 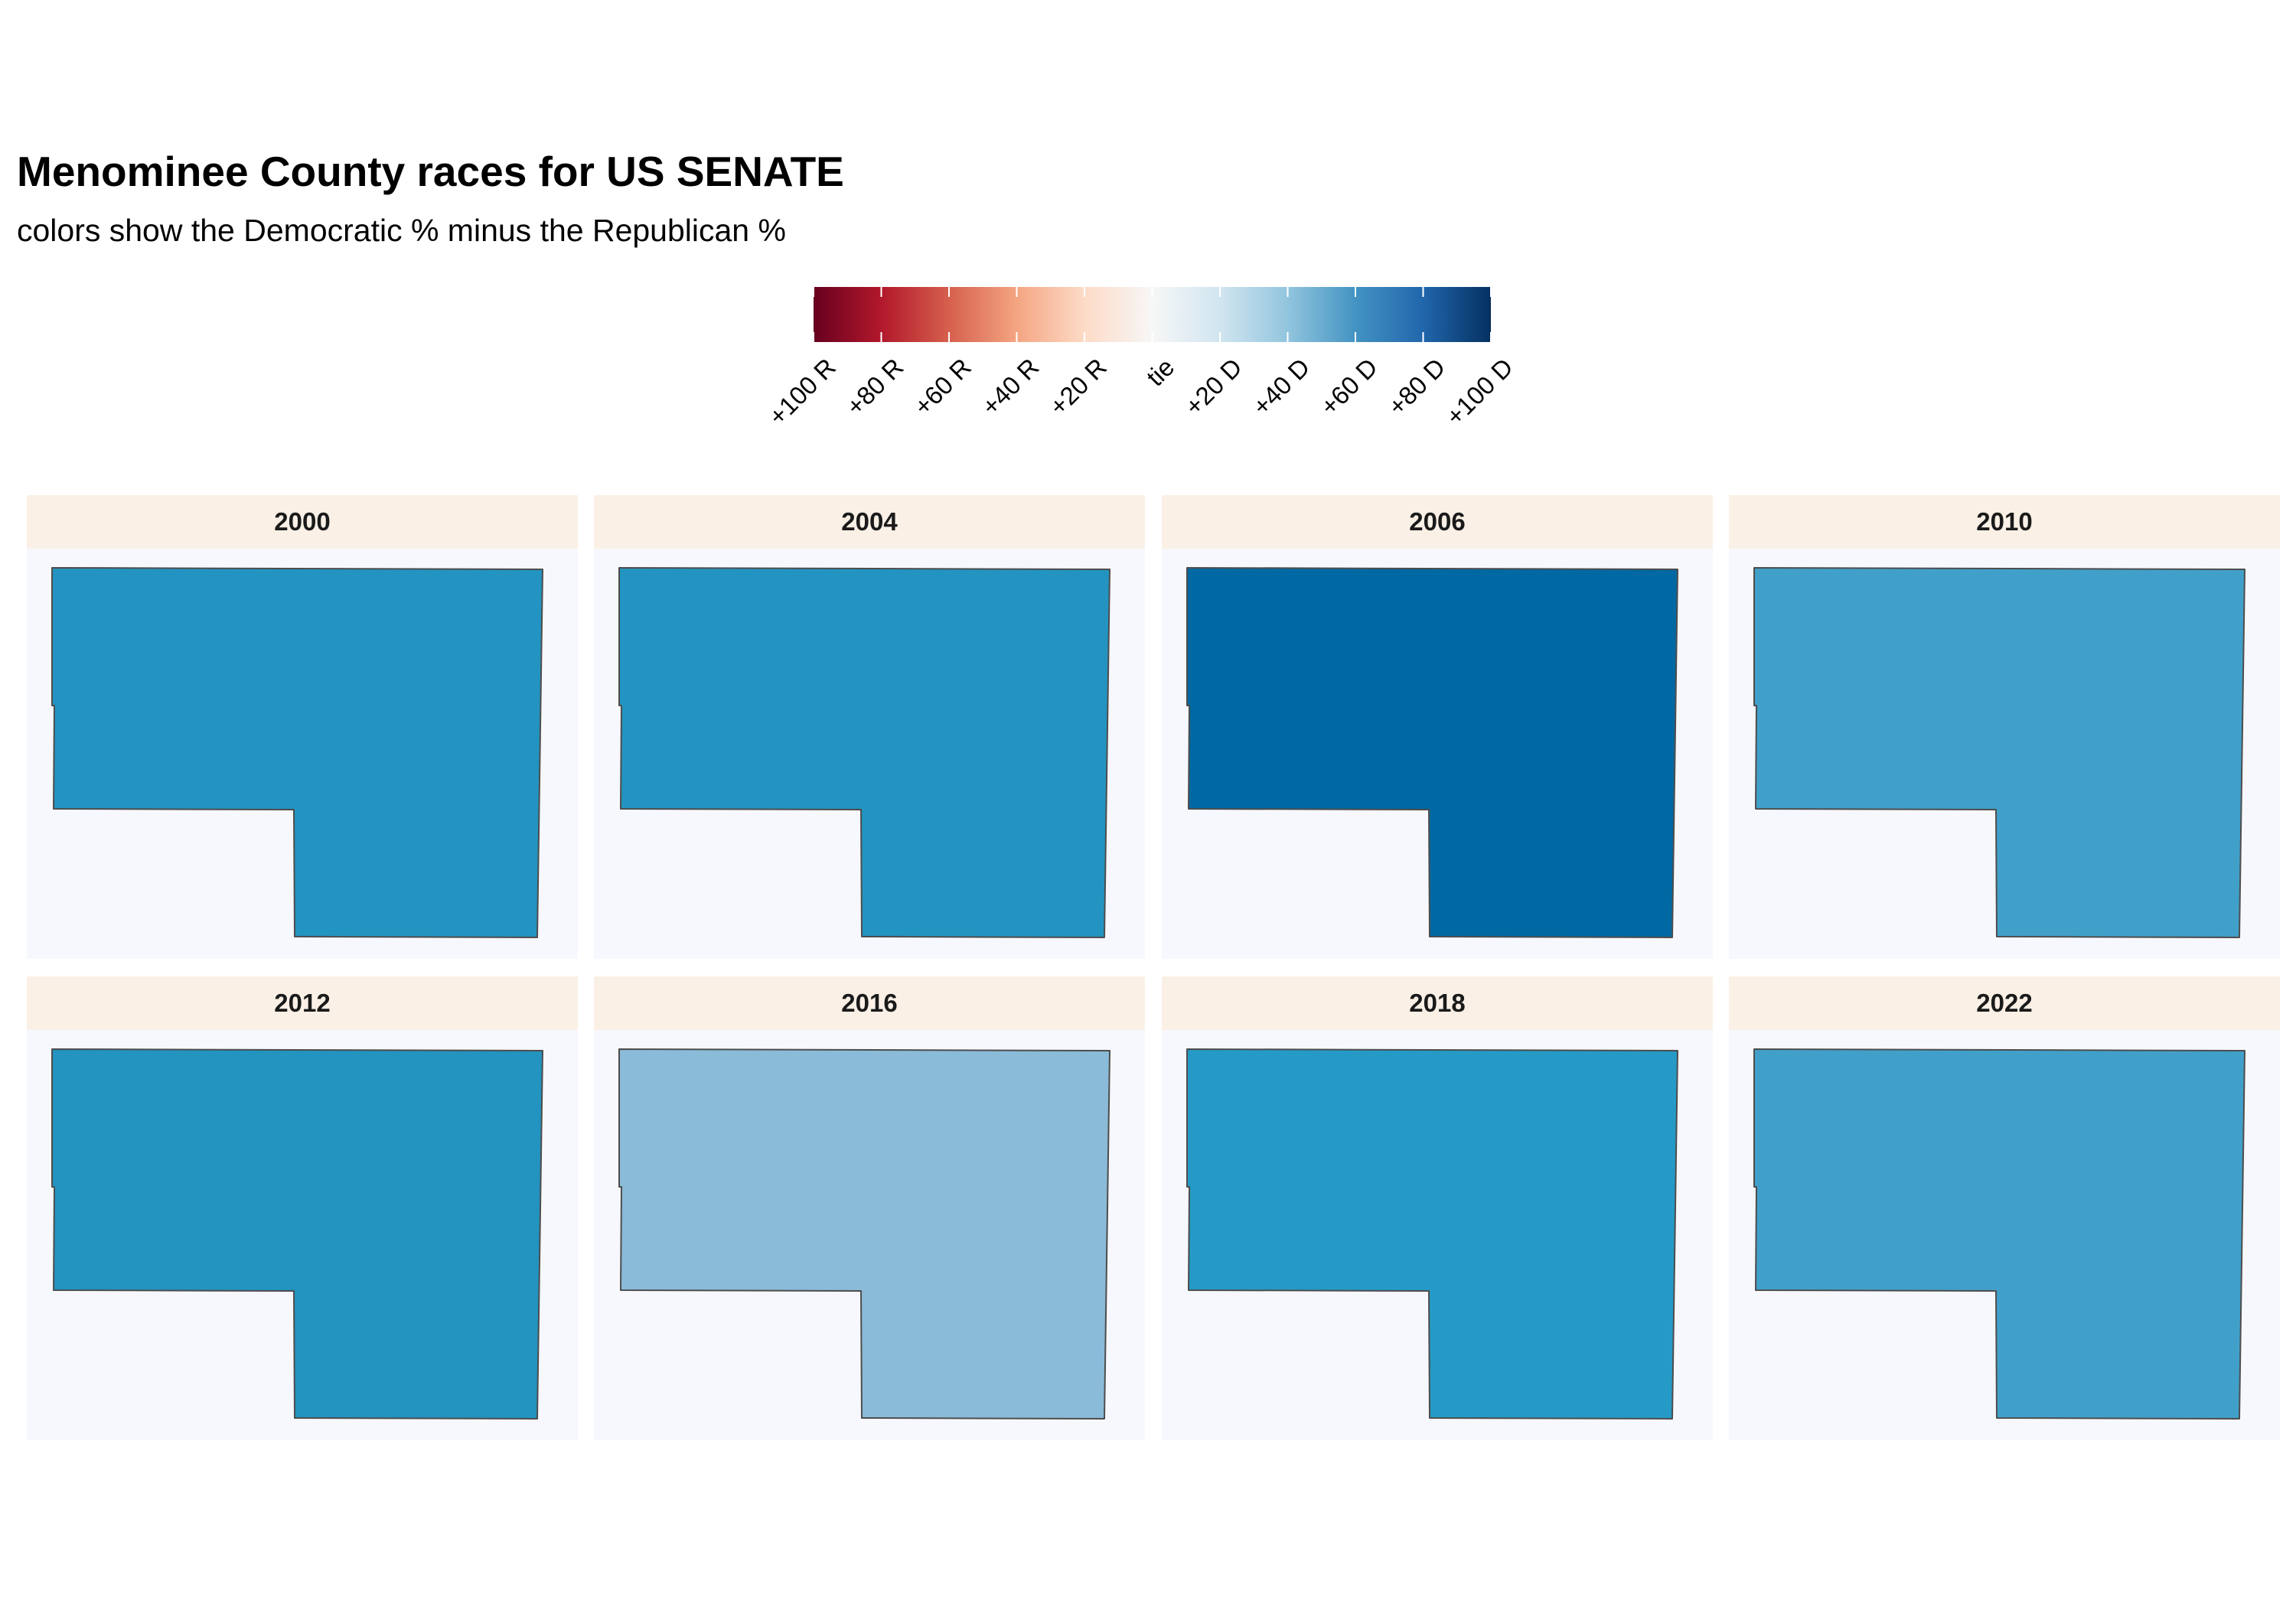 I want to click on facet-panel-2010: 2010, so click(x=2004, y=727).